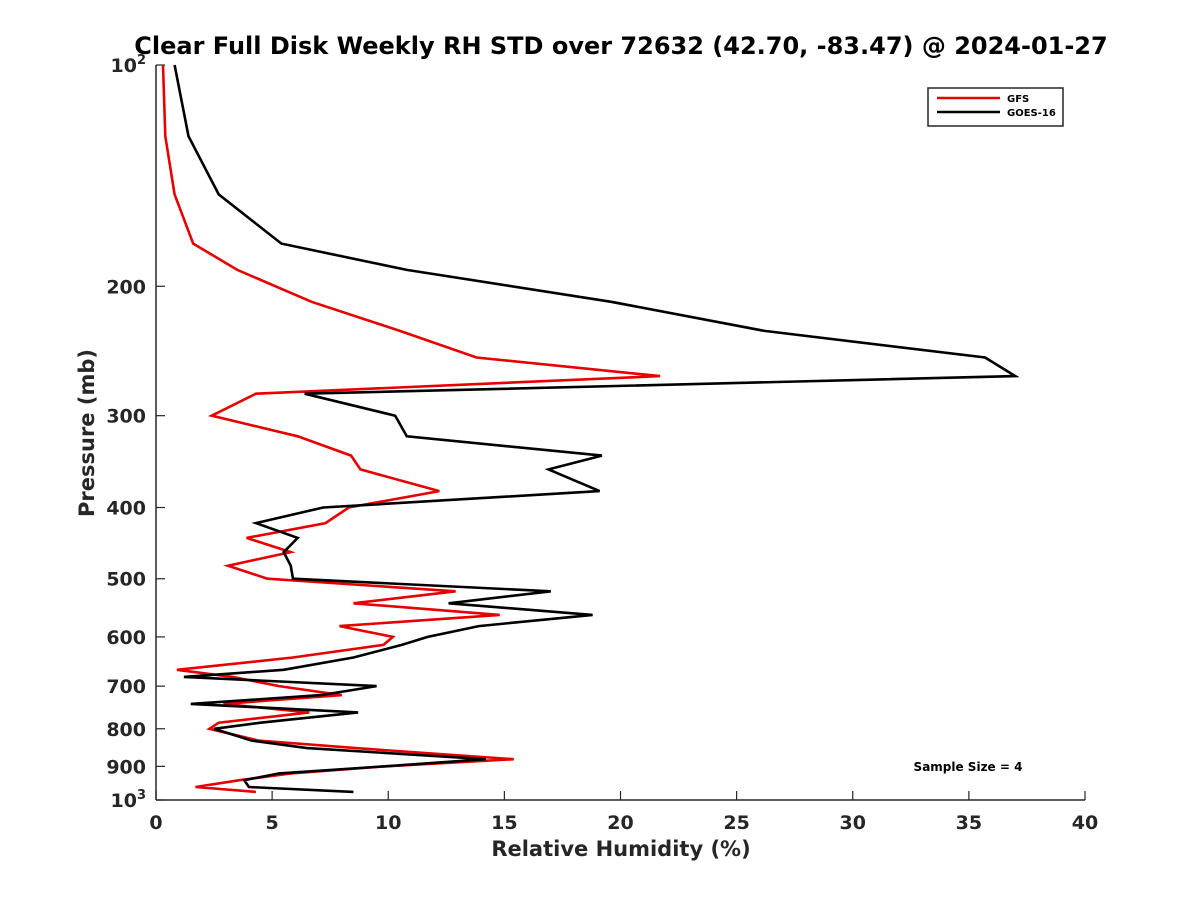 Image resolution: width=1200 pixels, height=900 pixels. I want to click on y-tick-exponent: 3, so click(141, 795).